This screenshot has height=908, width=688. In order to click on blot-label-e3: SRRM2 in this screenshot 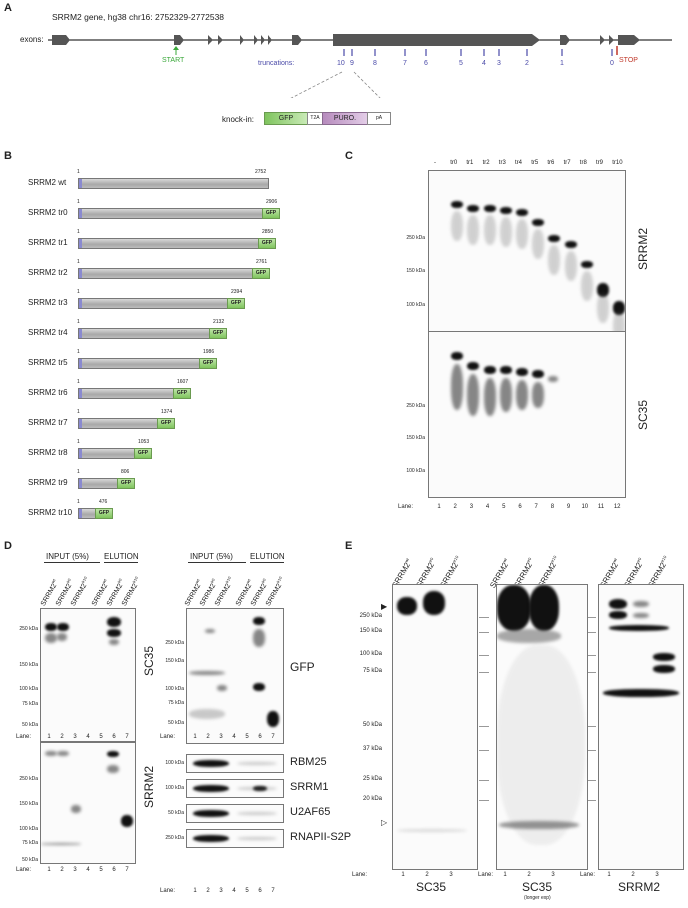, I will do `click(639, 887)`.